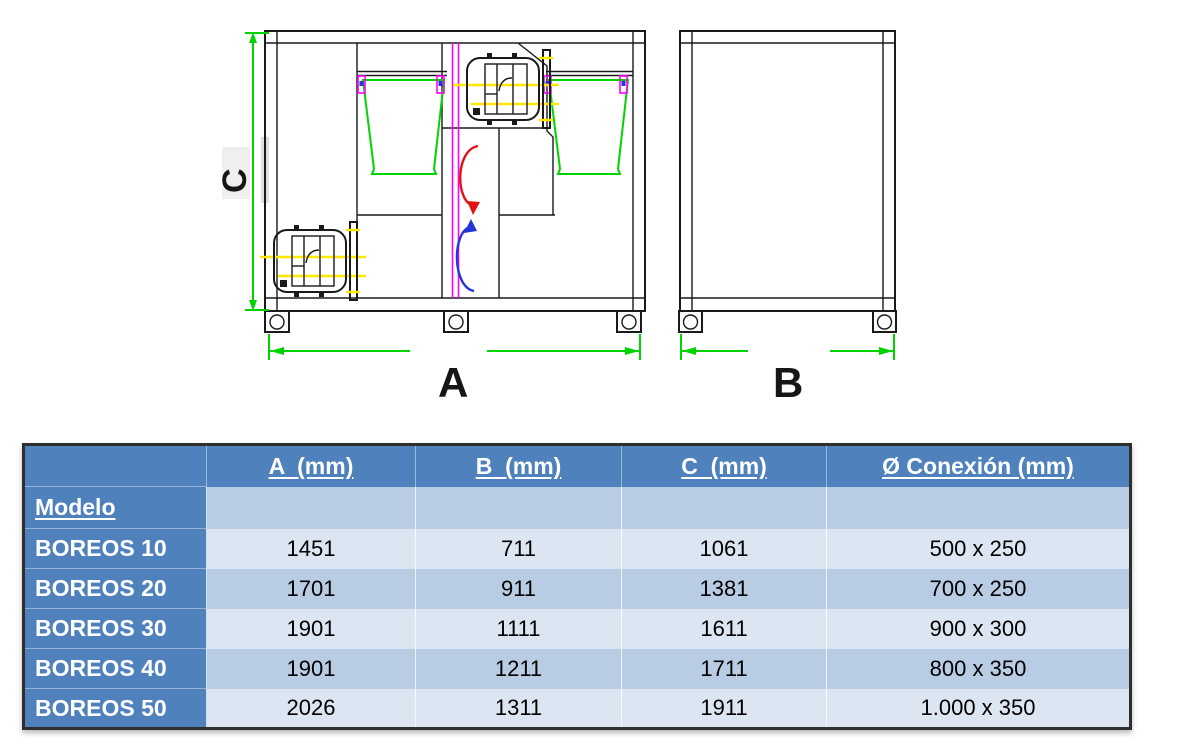  What do you see at coordinates (788, 382) in the screenshot?
I see `dim-label-b: B` at bounding box center [788, 382].